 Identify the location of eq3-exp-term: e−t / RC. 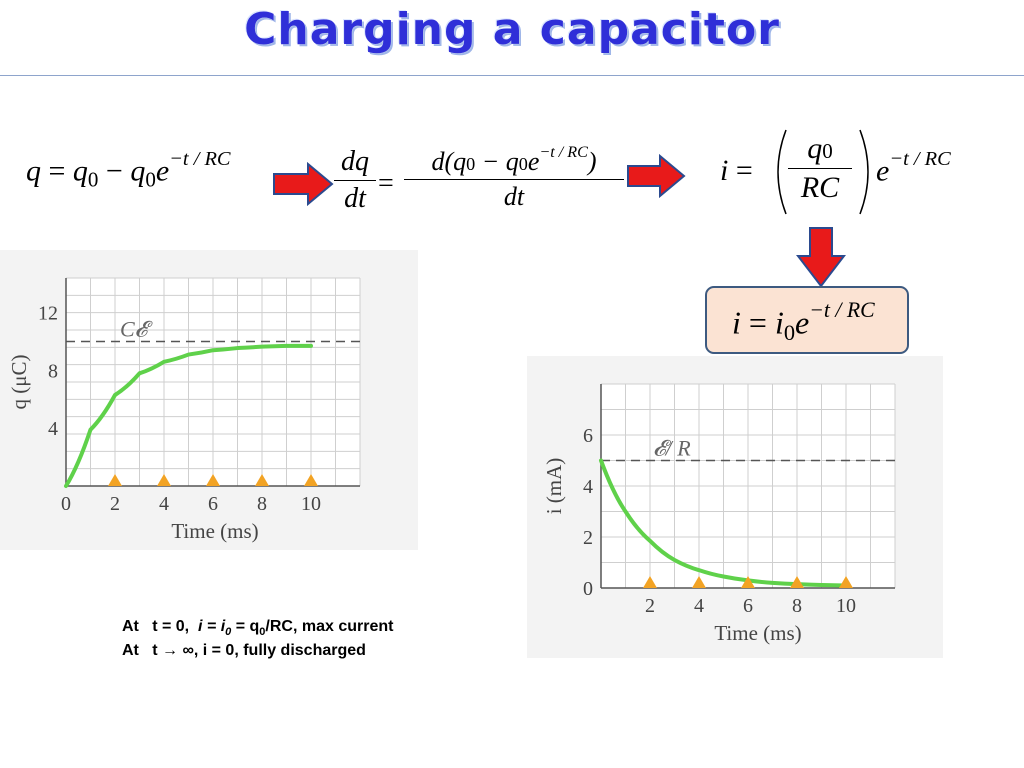
(913, 168).